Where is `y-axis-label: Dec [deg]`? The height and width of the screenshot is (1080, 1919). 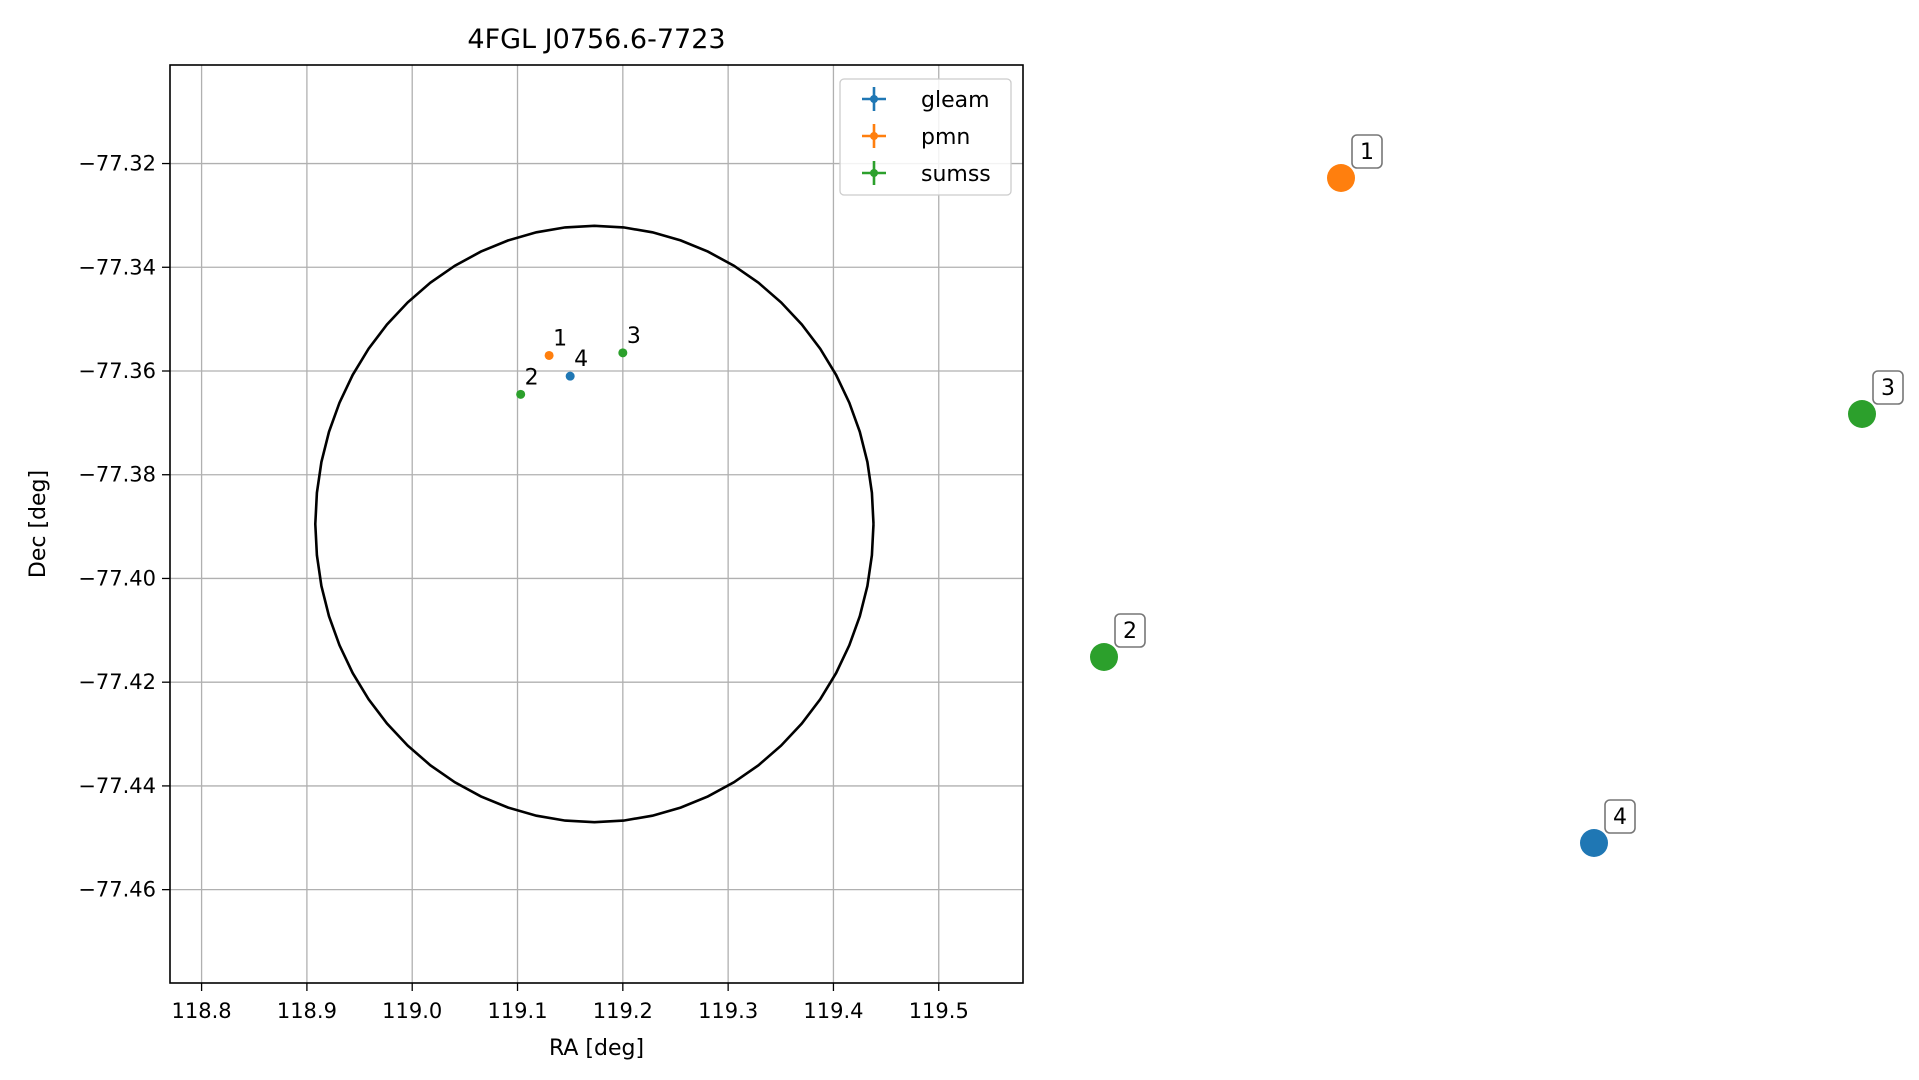 y-axis-label: Dec [deg] is located at coordinates (38, 524).